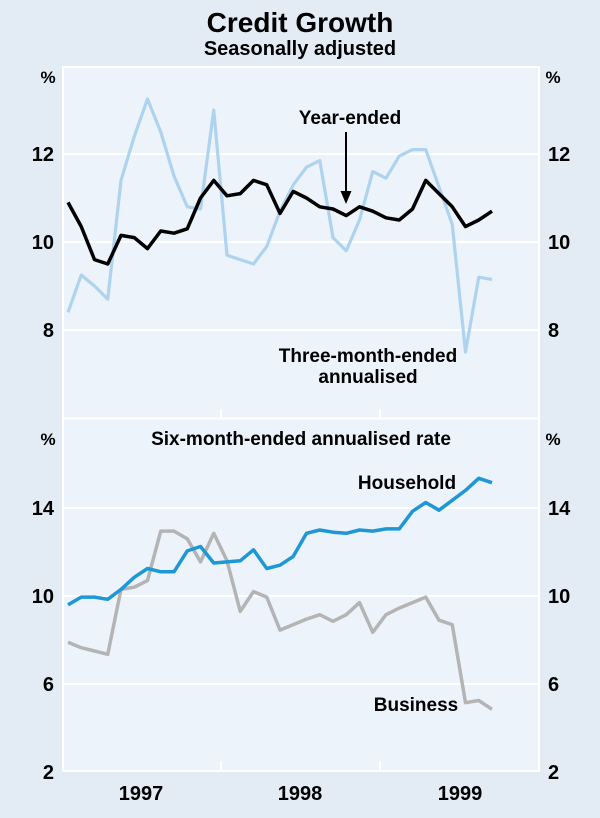 Image resolution: width=600 pixels, height=818 pixels. Describe the element at coordinates (301, 439) in the screenshot. I see `bottom-panel-title: Six-month-ended annualised rate` at that location.